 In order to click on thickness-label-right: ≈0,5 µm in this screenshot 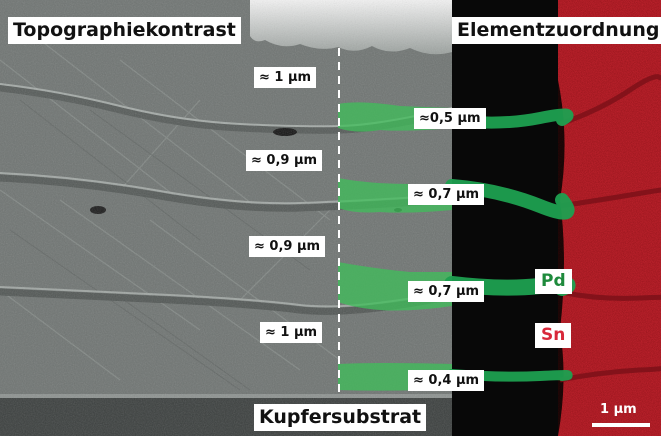, I will do `click(450, 118)`.